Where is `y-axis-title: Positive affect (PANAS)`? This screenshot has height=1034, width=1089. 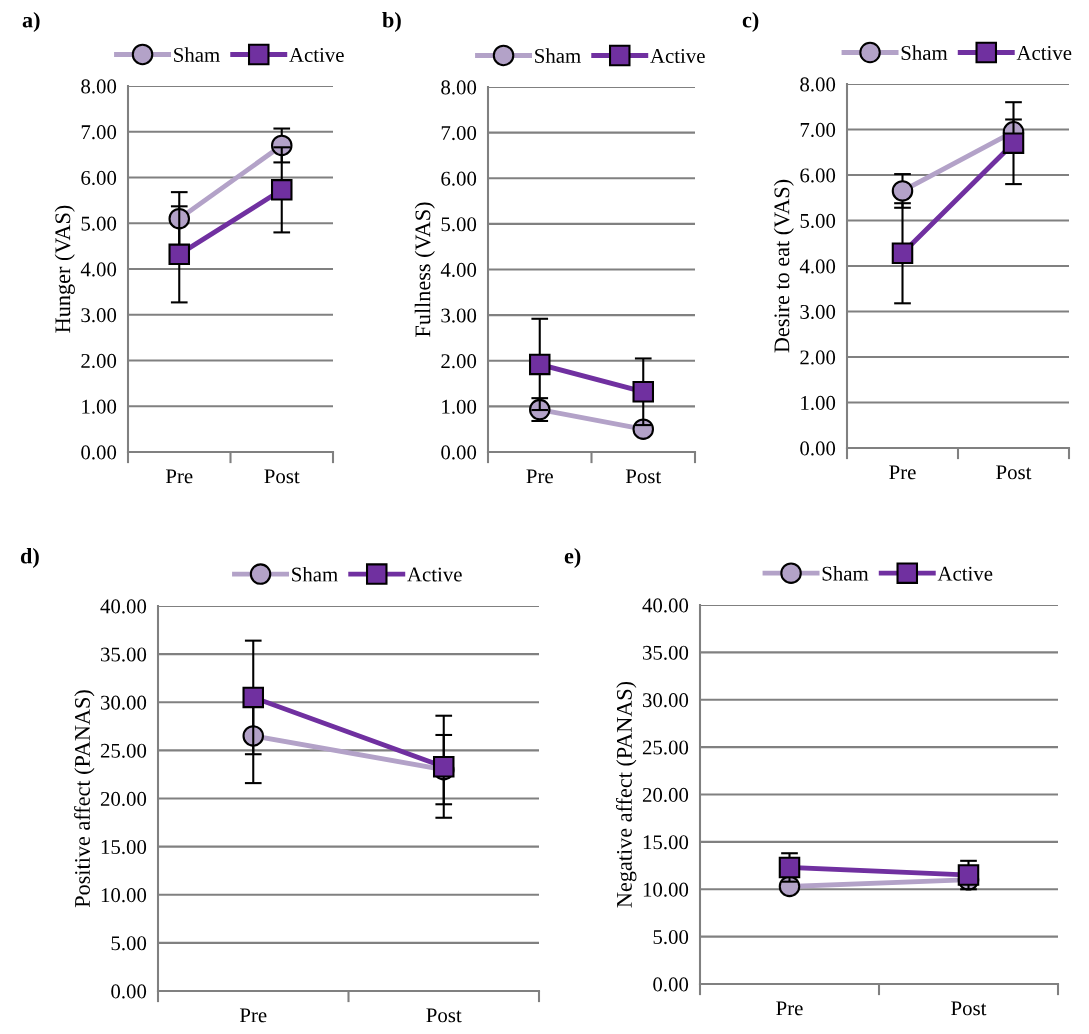 y-axis-title: Positive affect (PANAS) is located at coordinates (84, 799).